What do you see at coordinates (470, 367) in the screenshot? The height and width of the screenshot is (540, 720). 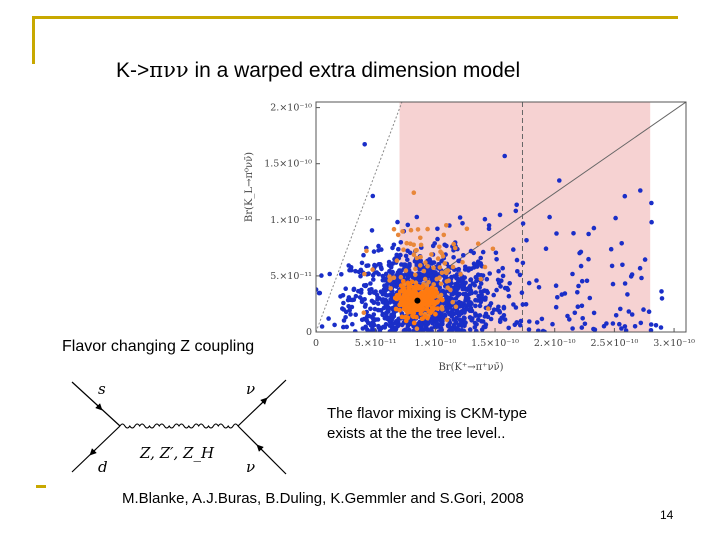 I see `x-axis-label: Br(K⁺→π⁺νν̄)` at bounding box center [470, 367].